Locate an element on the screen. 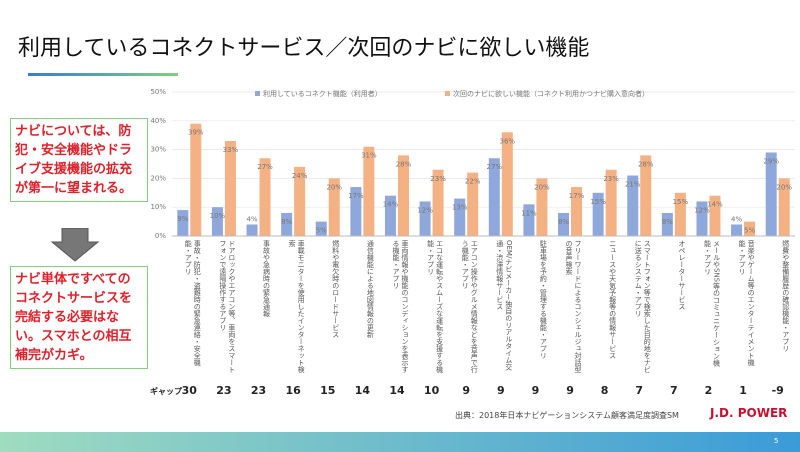 The width and height of the screenshot is (800, 452). y-tick-label: 10% is located at coordinates (158, 207).